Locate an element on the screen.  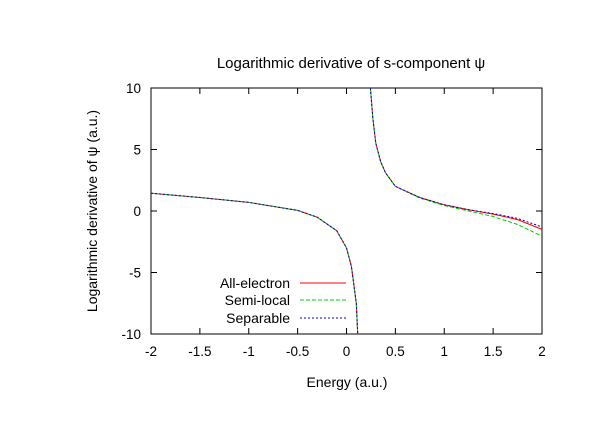
y-axis-label: Logarithmic derivative of ψ (a.u.) is located at coordinates (92, 211).